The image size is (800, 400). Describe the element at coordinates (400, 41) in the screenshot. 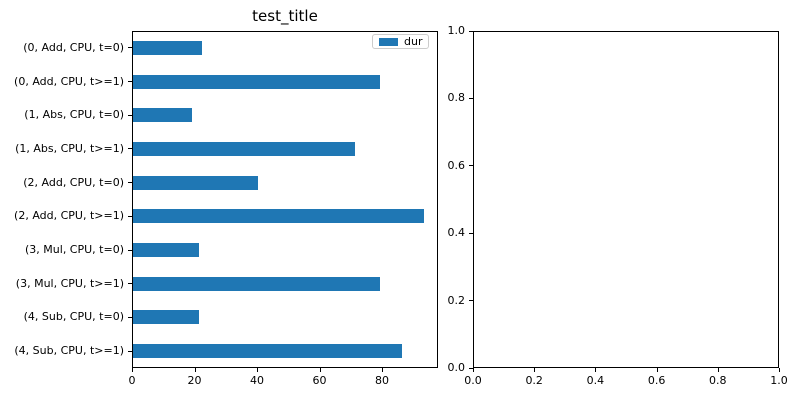

I see `legend: dur` at that location.